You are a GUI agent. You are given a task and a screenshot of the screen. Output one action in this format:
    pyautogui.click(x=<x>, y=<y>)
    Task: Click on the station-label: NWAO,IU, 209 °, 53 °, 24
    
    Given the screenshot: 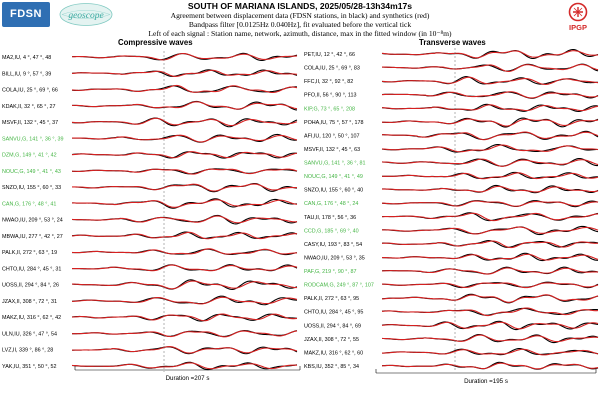 What is the action you would take?
    pyautogui.click(x=32, y=221)
    